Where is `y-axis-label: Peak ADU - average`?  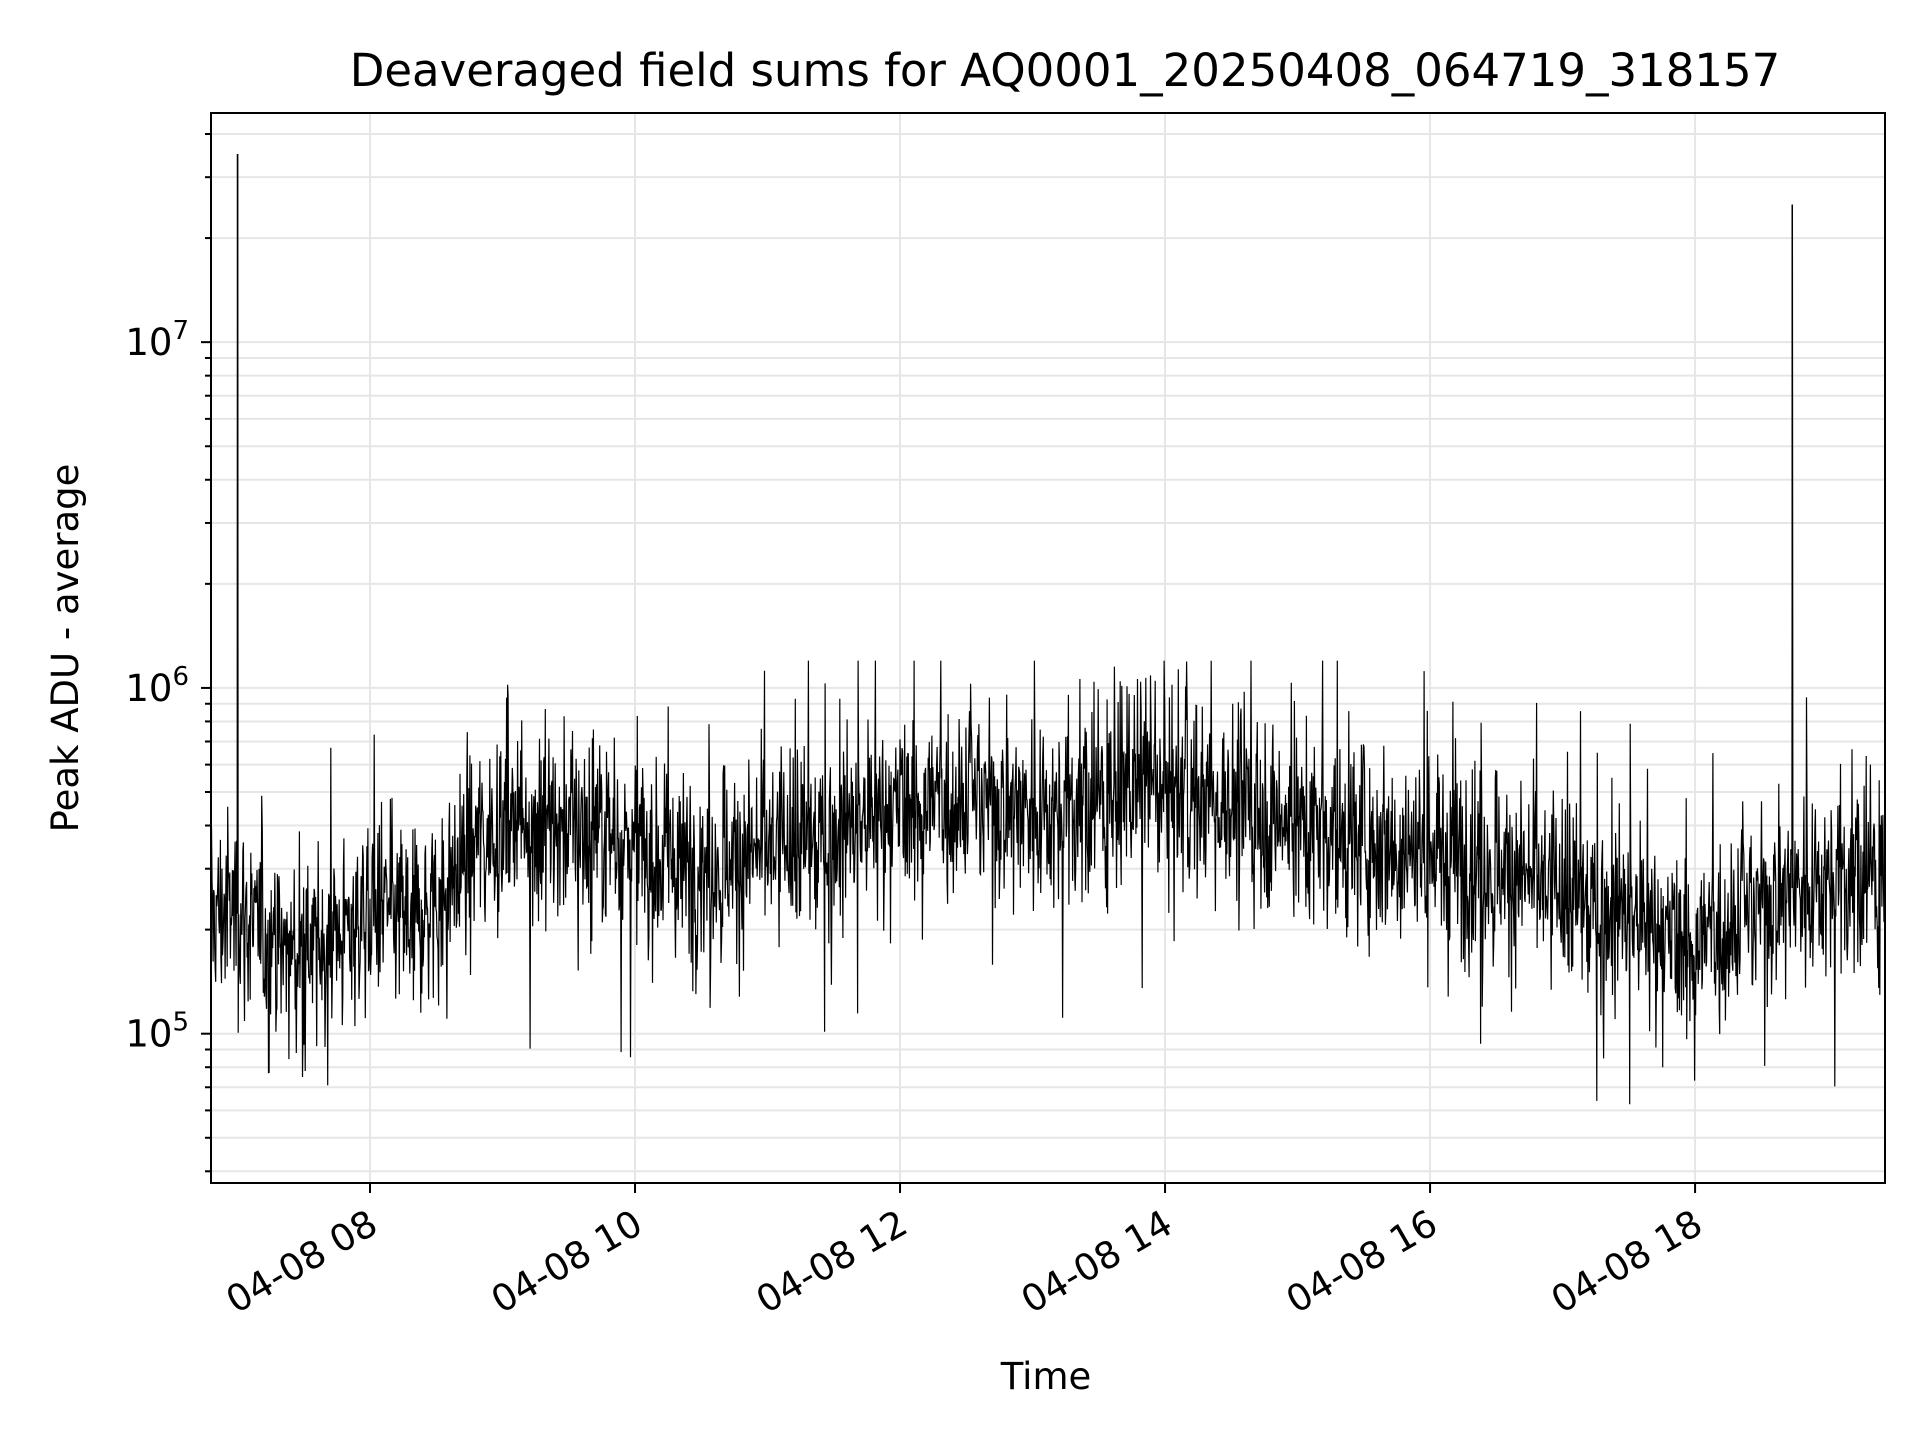 y-axis-label: Peak ADU - average is located at coordinates (65, 648).